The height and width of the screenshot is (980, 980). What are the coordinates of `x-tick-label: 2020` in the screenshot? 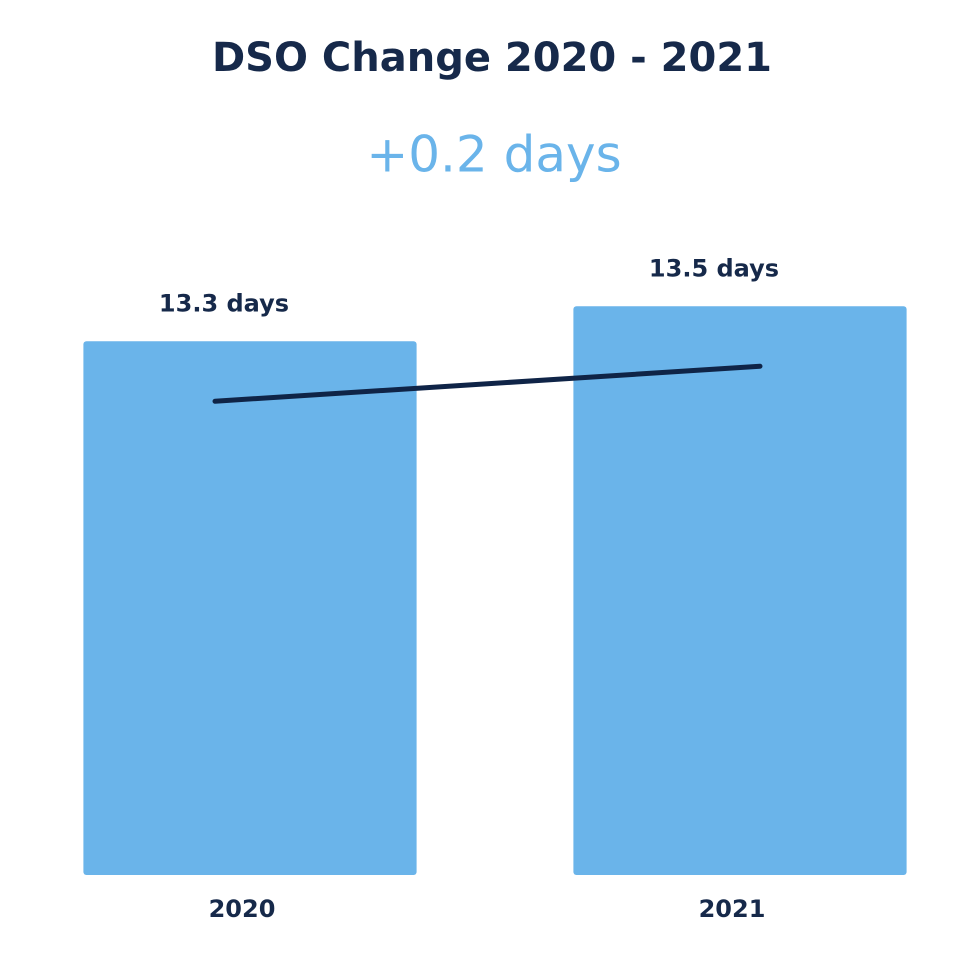 It's located at (242, 909).